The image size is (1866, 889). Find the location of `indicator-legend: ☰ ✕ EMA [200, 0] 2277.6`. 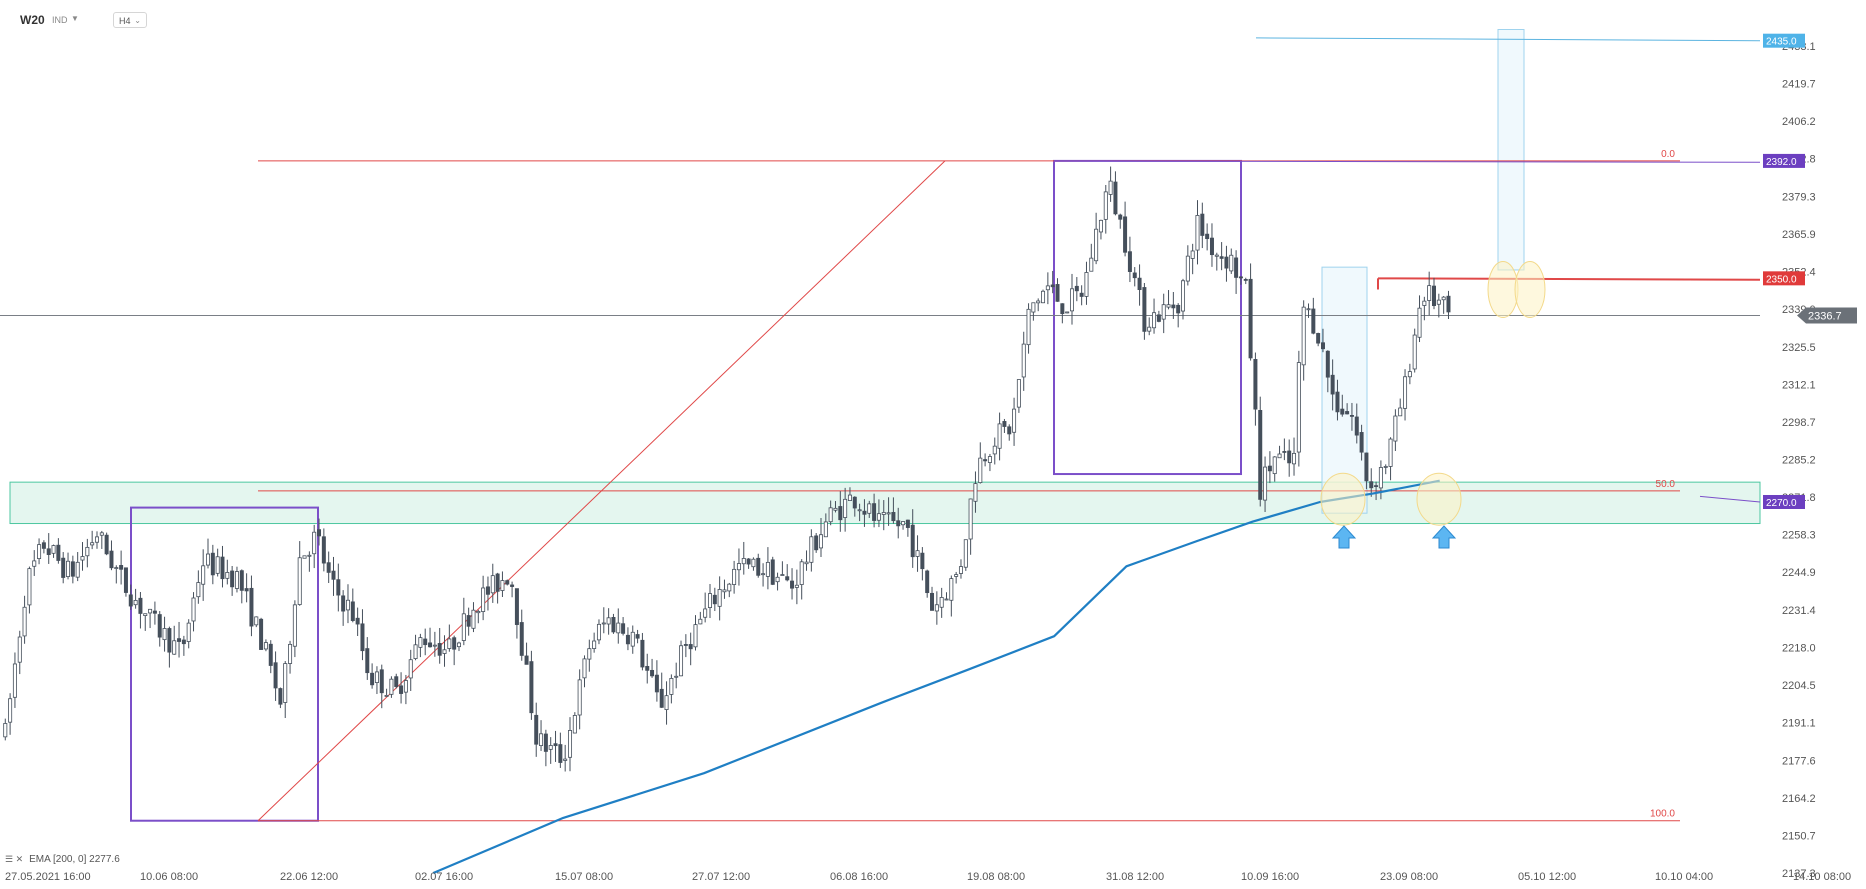

indicator-legend: ☰ ✕ EMA [200, 0] 2277.6 is located at coordinates (62, 859).